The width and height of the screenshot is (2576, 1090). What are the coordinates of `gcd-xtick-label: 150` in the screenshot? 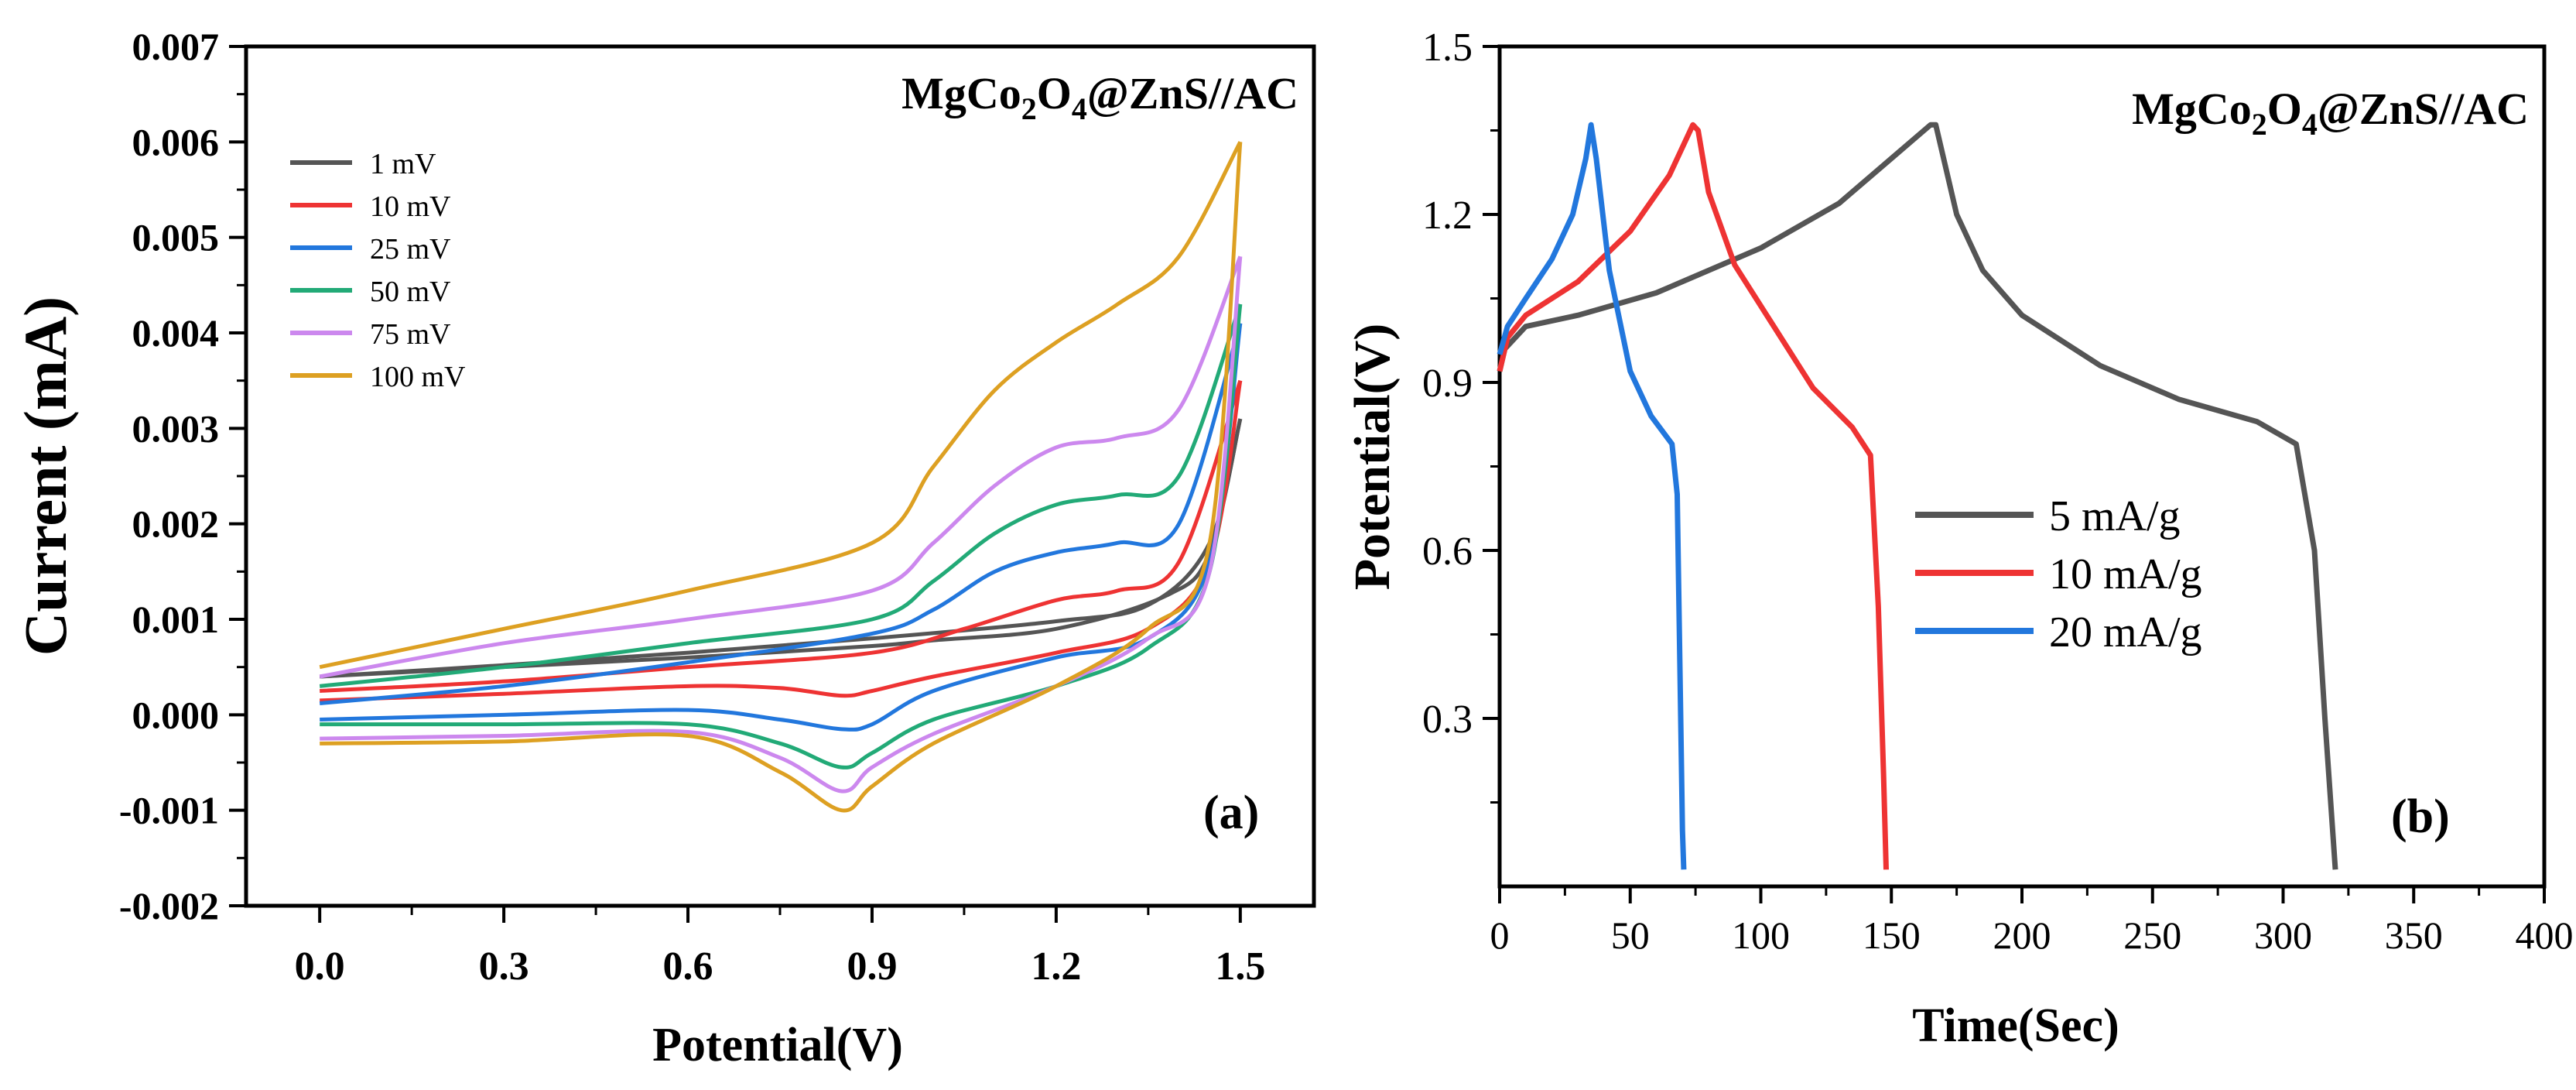 It's located at (1892, 935).